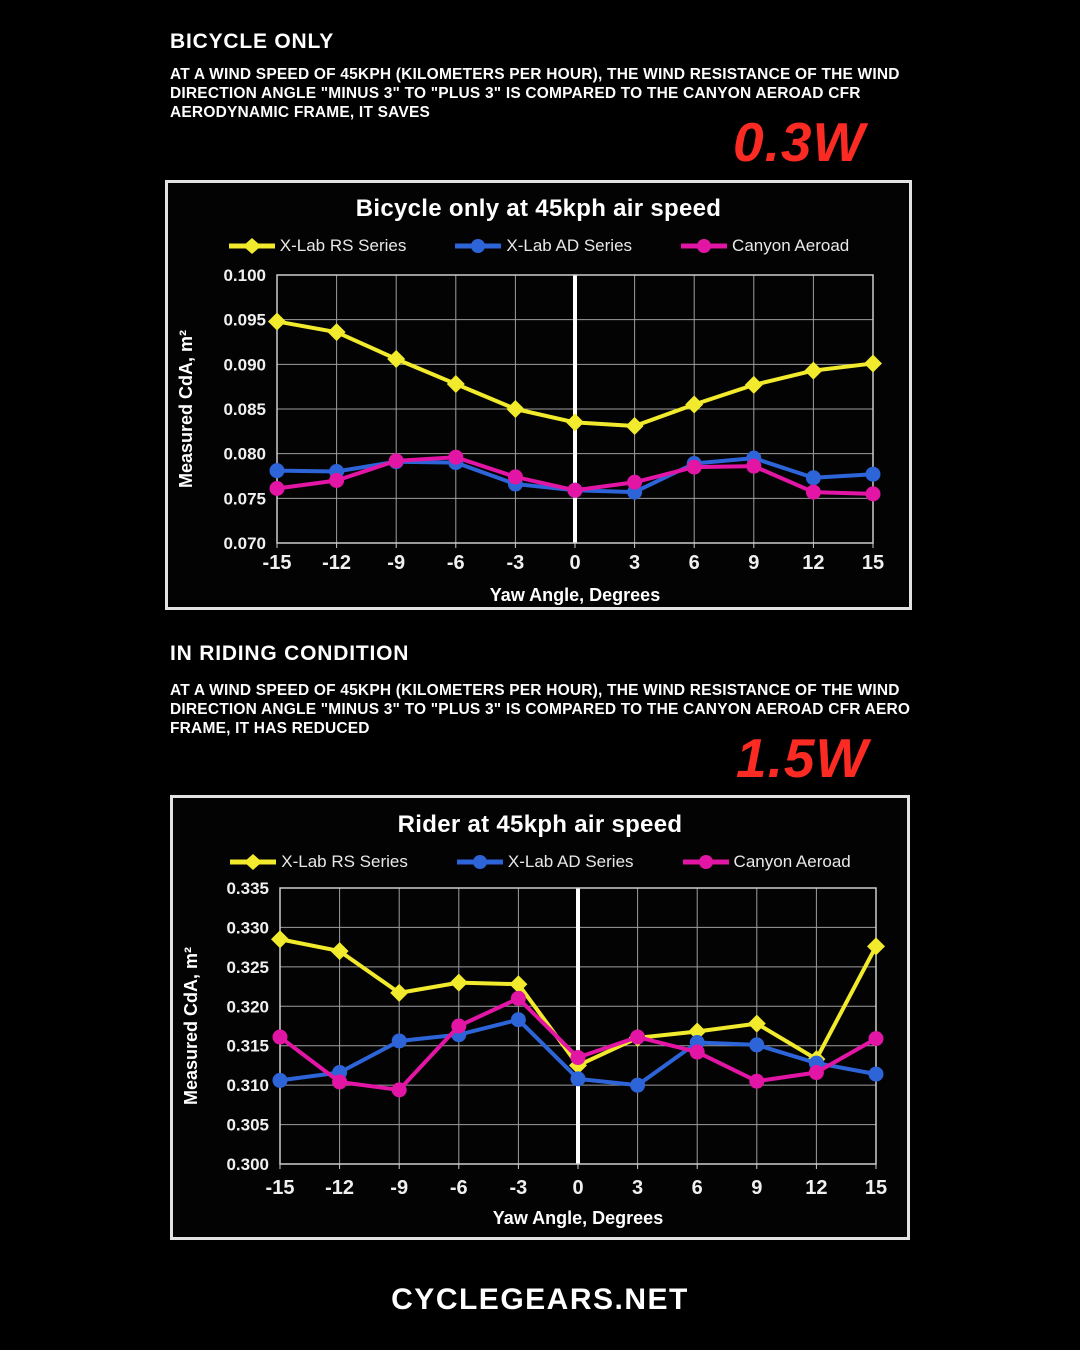  I want to click on svg-text: 0.320, so click(247, 1006).